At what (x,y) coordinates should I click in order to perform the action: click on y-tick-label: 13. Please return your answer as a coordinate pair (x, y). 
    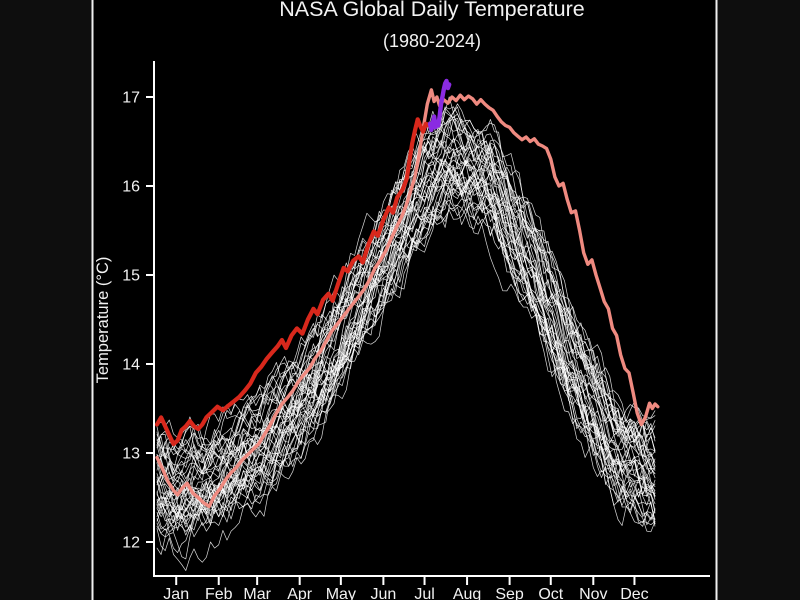
    Looking at the image, I should click on (131, 454).